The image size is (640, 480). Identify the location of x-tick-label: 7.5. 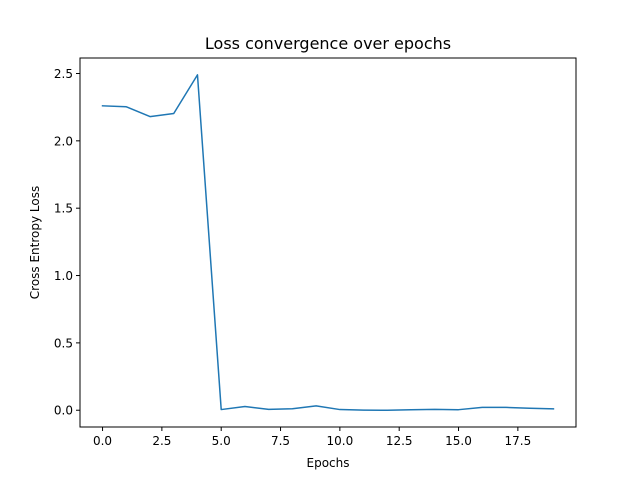
(280, 441).